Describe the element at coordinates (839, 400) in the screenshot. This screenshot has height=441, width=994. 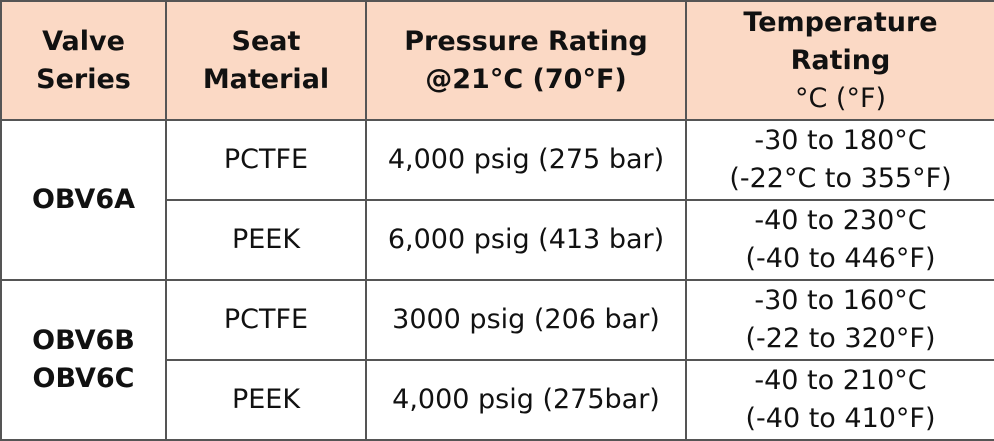
I see `temperature-cell: -40 to 210°C (-40 to 410°F)` at that location.